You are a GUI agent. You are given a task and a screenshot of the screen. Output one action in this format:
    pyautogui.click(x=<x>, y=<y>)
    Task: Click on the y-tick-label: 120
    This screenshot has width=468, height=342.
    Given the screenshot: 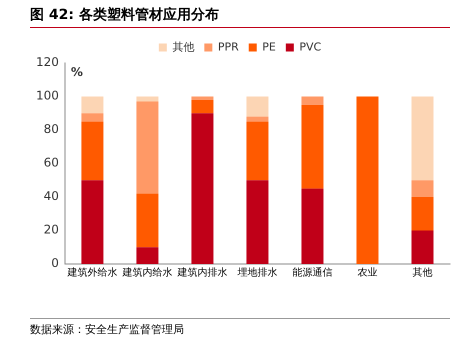 What is the action you would take?
    pyautogui.click(x=47, y=62)
    